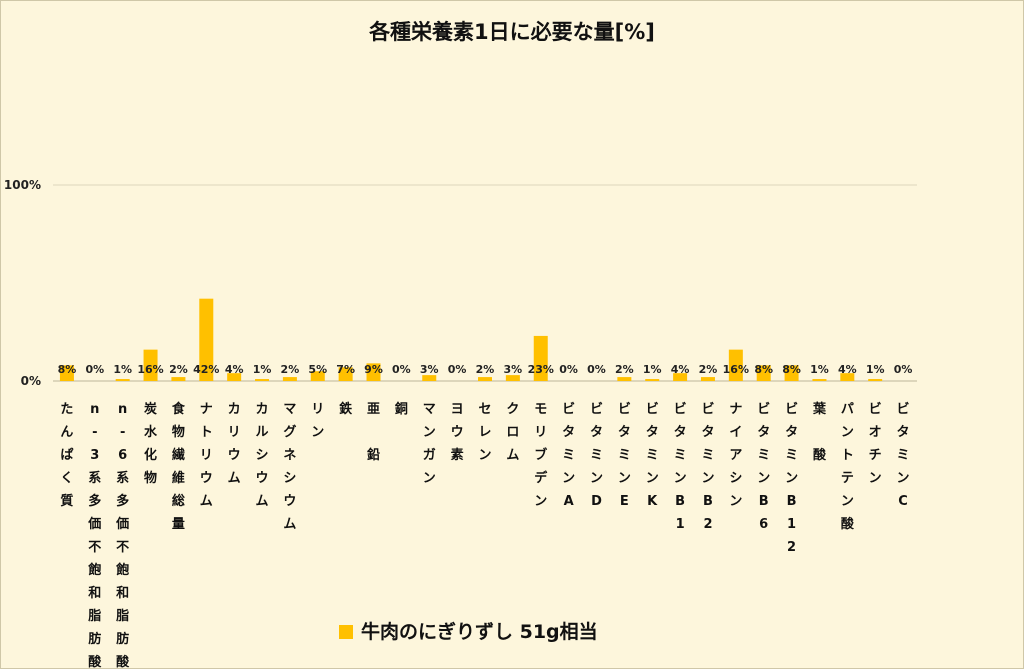  What do you see at coordinates (457, 432) in the screenshot?
I see `category-label: ヨウ素` at bounding box center [457, 432].